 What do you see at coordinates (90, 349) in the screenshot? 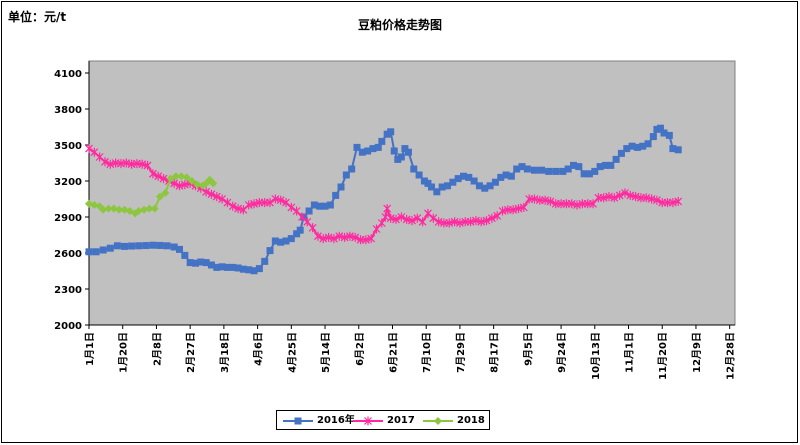
I see `x-tick-label: 1月1日` at bounding box center [90, 349].